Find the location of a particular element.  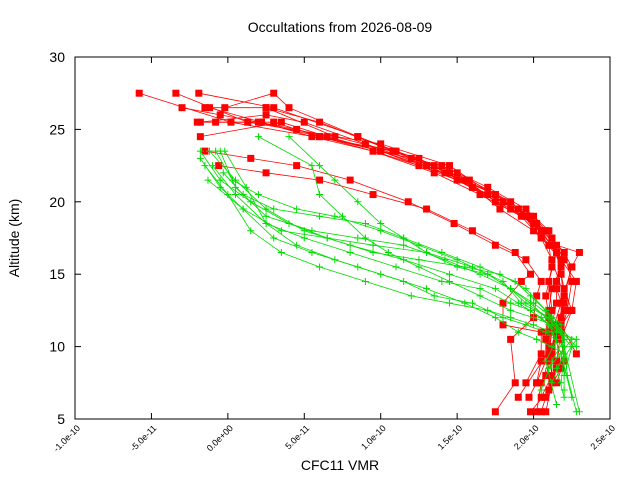

x-tick-label: 2.0e-10 is located at coordinates (526, 437).